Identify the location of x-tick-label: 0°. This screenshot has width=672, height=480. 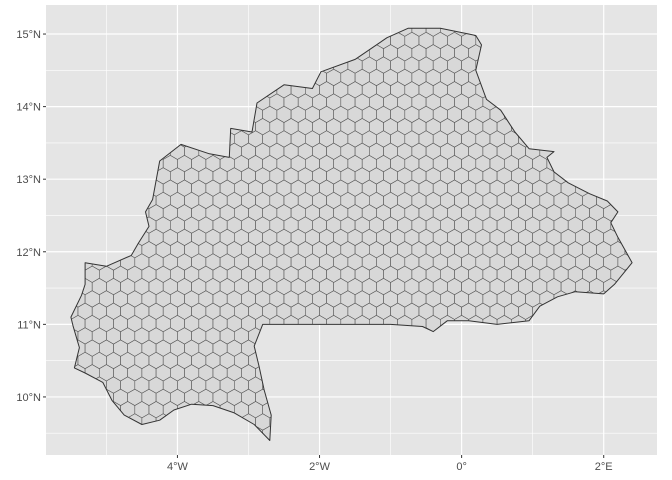
(461, 467).